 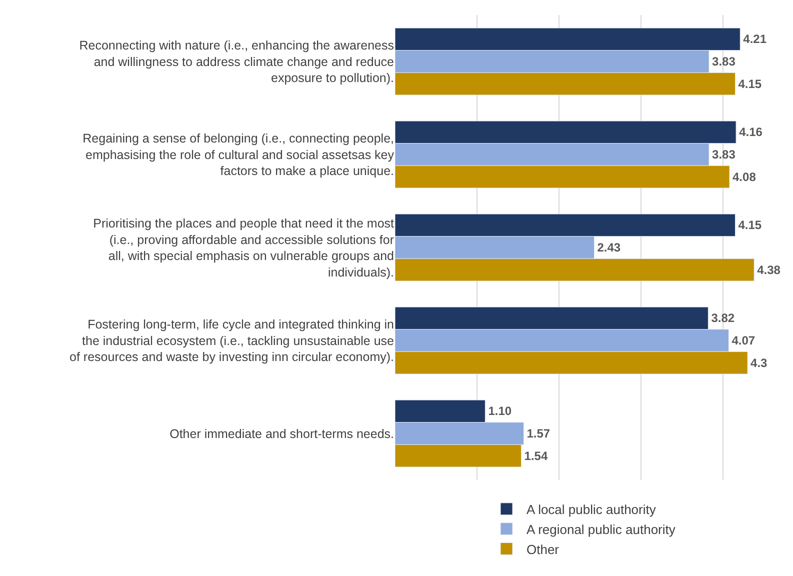 What do you see at coordinates (236, 62) in the screenshot?
I see `y-tick-label: Reconnecting with nature (i.e., enhancing the awareness and willingness to address climate change and reduce exposure to pollution).` at bounding box center [236, 62].